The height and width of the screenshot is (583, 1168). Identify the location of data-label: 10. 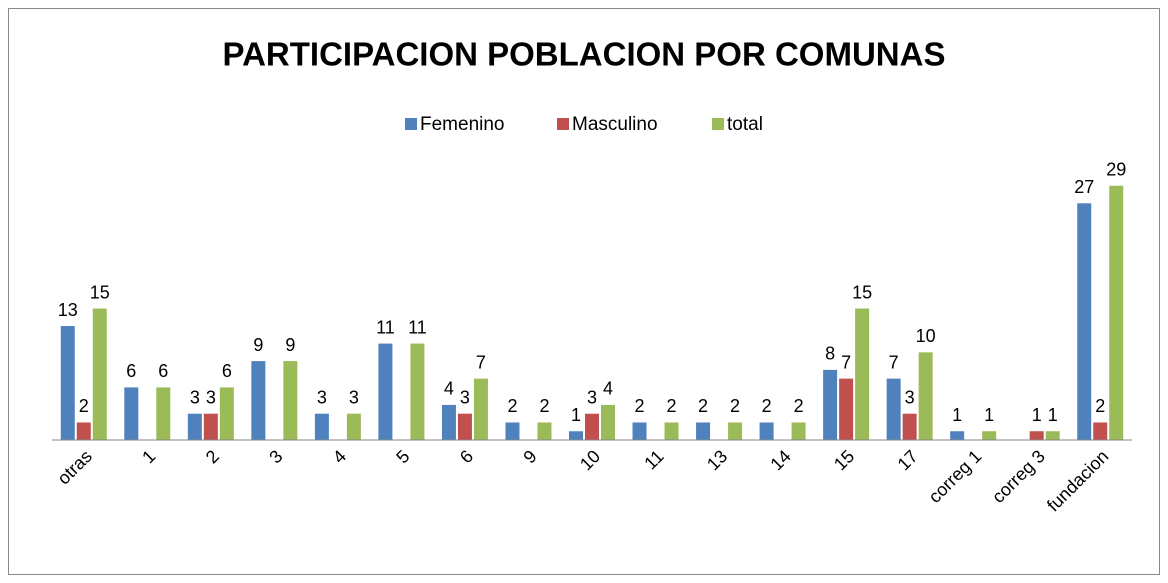
(926, 336).